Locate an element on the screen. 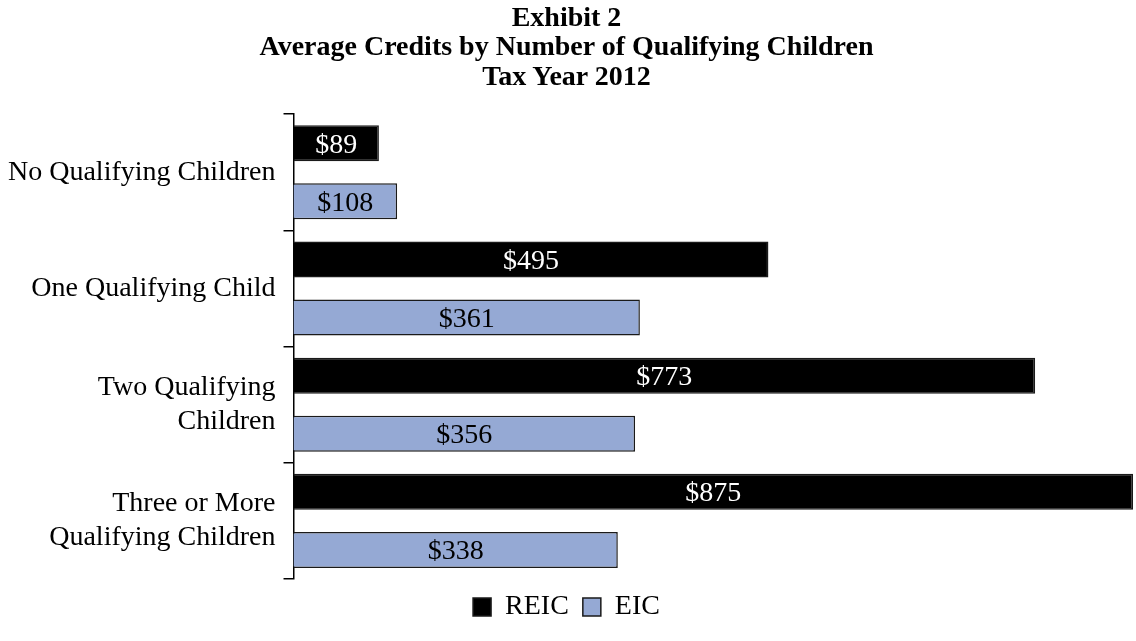 The width and height of the screenshot is (1136, 641). data-label: $495 is located at coordinates (530, 259).